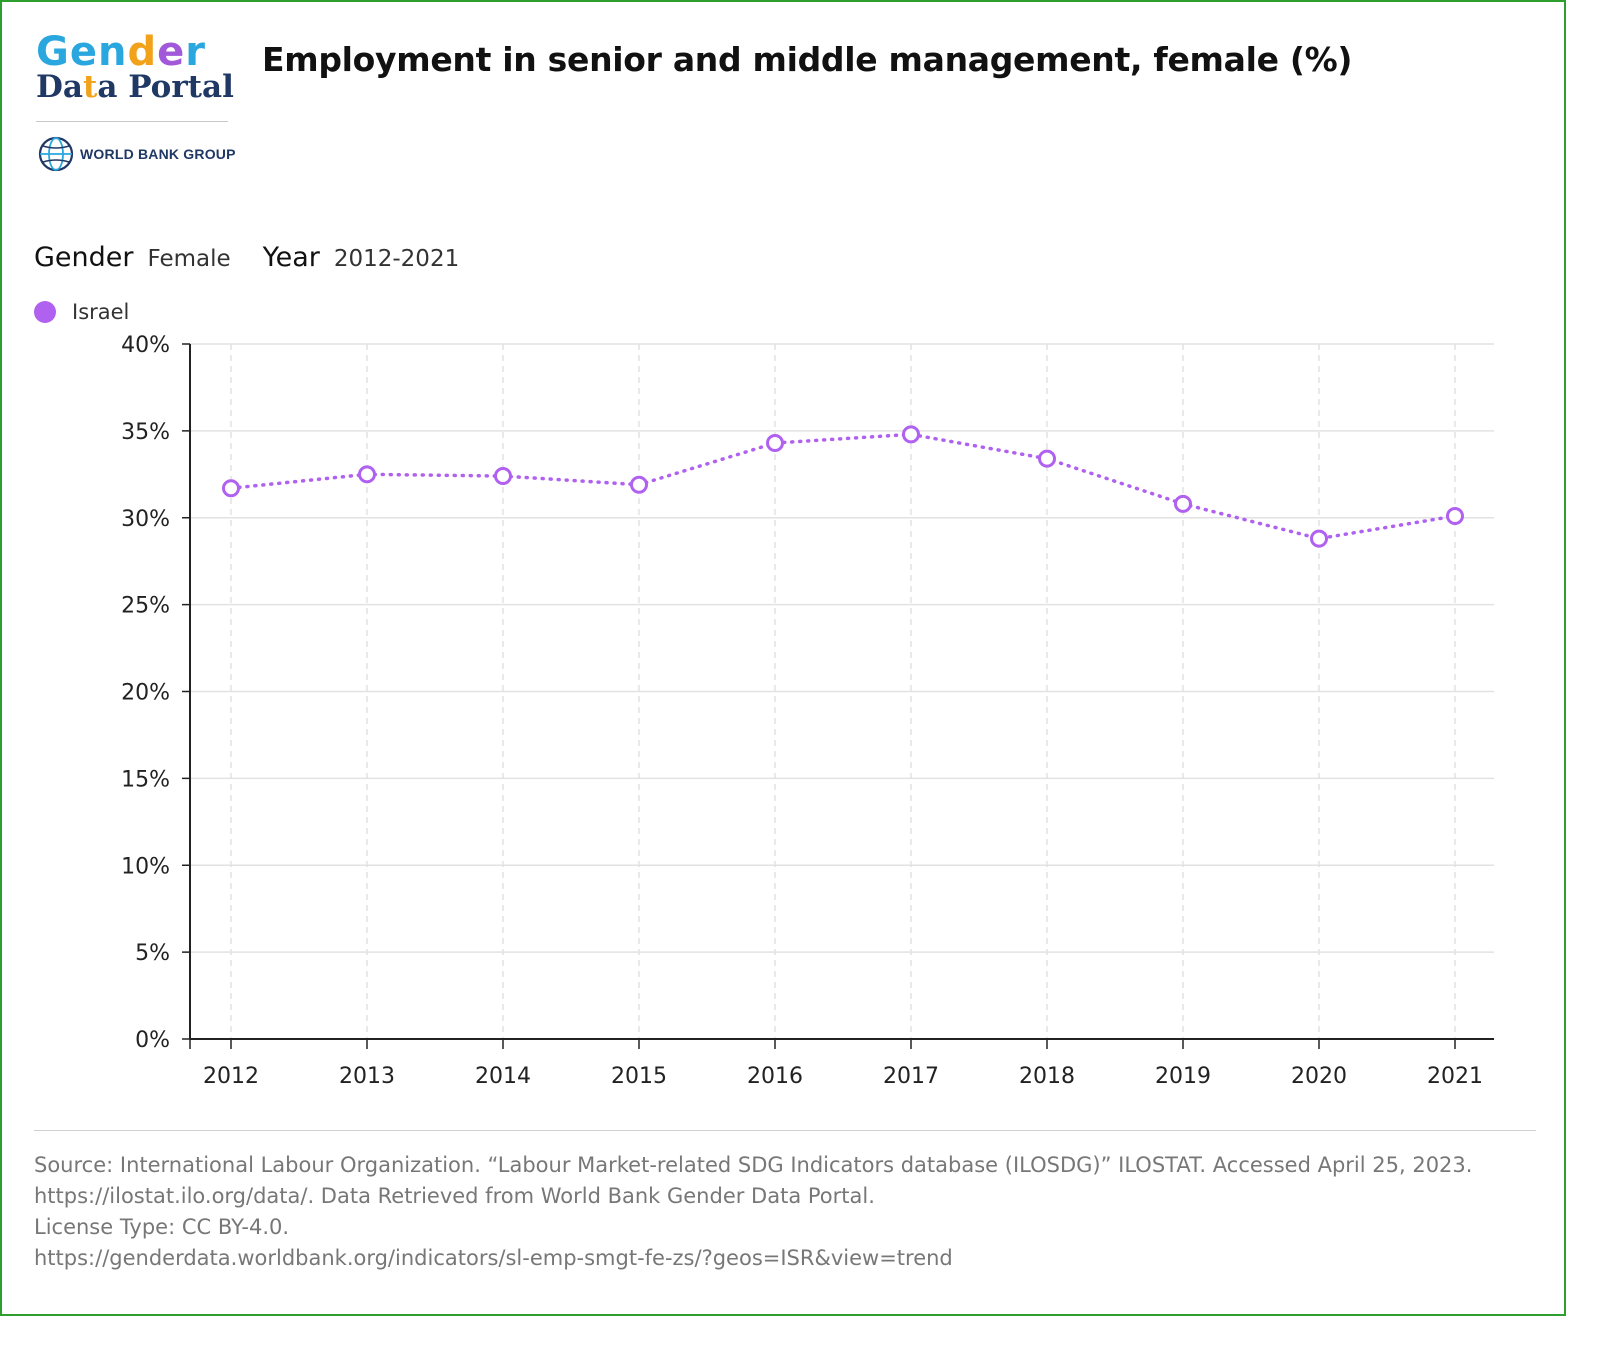  I want to click on data-point-israel-2019, so click(1183, 503).